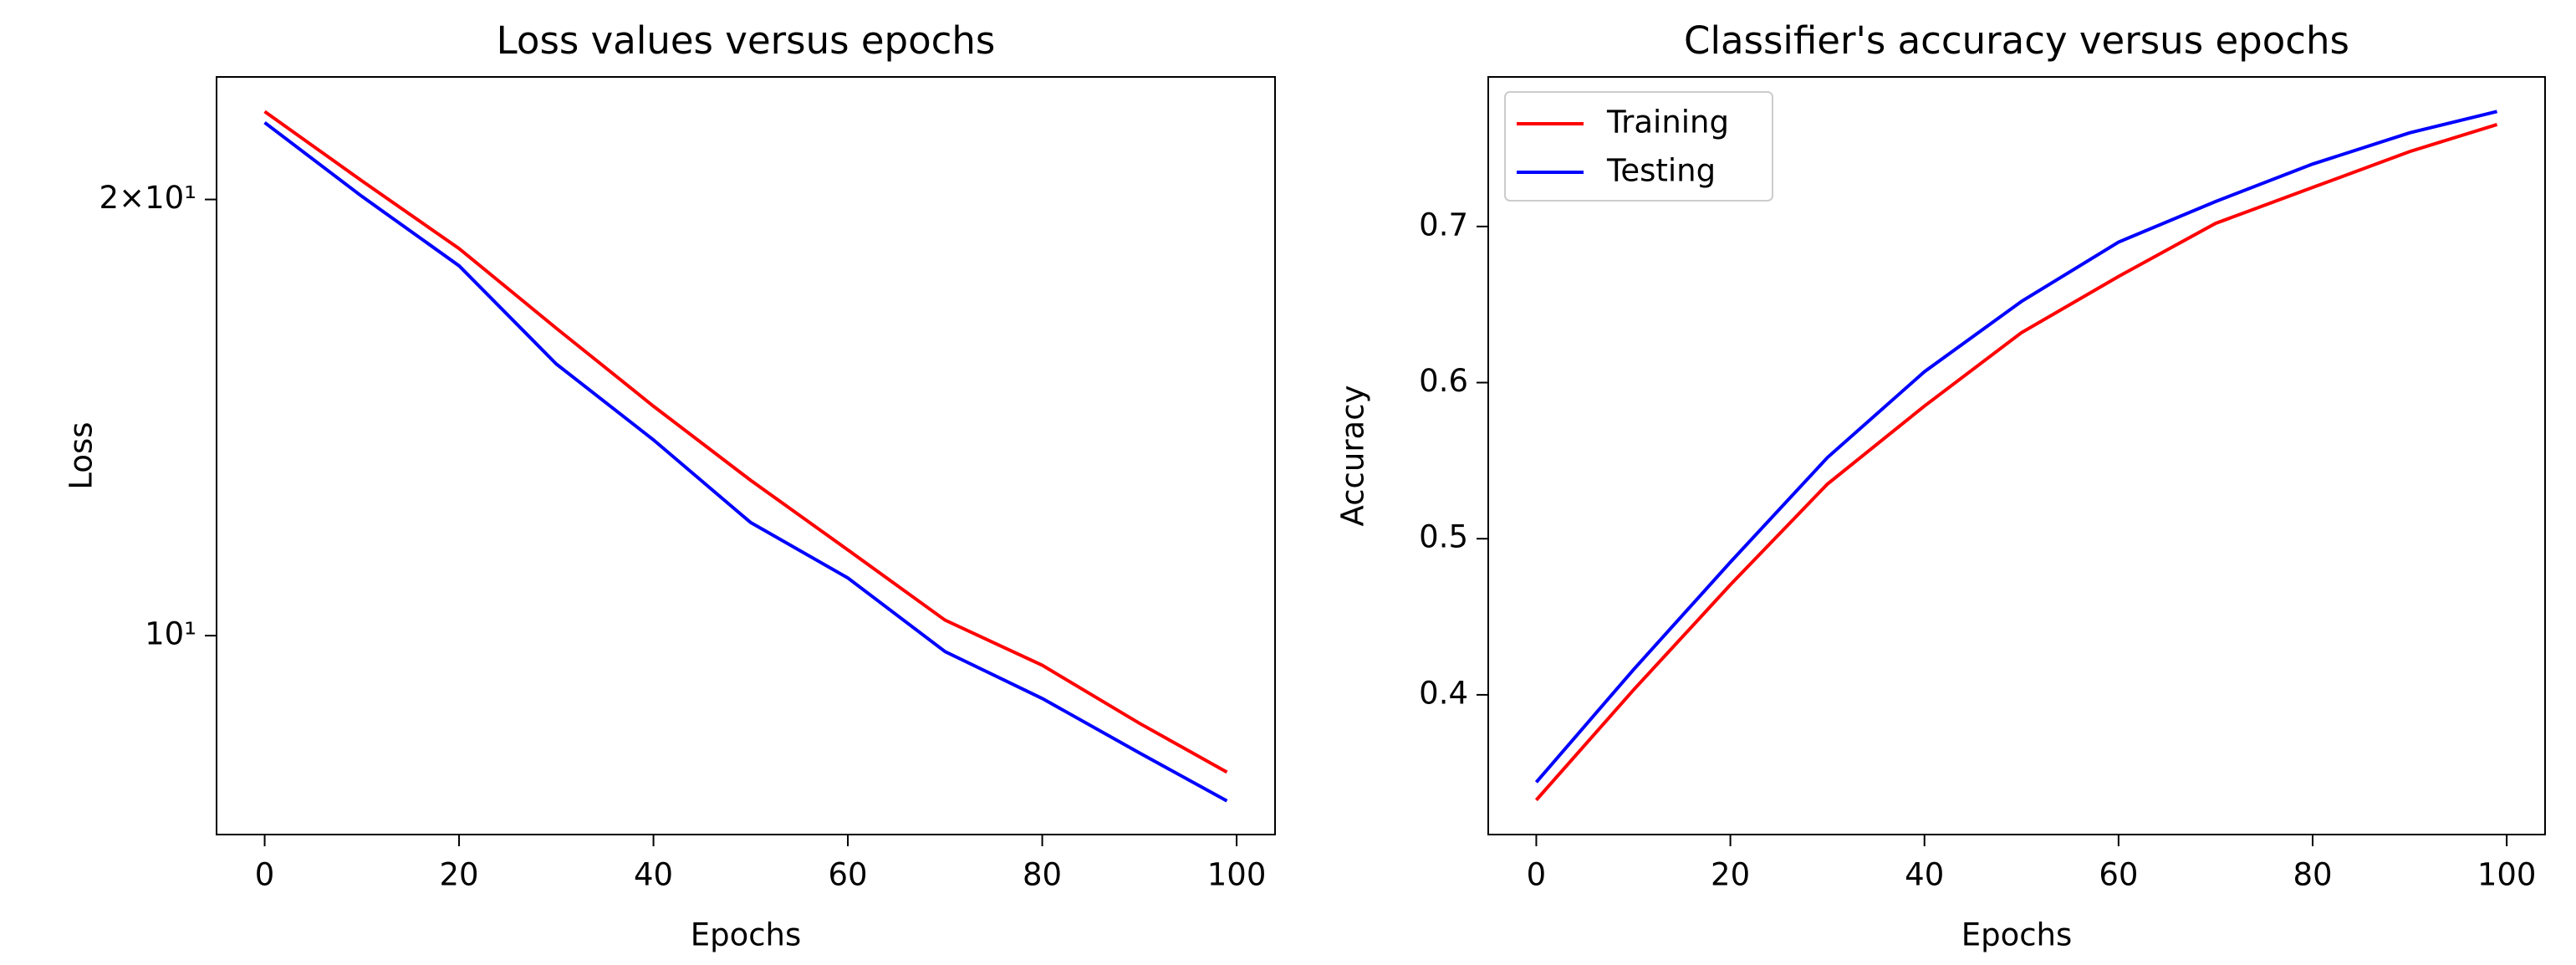 The width and height of the screenshot is (2576, 965). What do you see at coordinates (147, 198) in the screenshot?
I see `y-tick-label: 2×10¹` at bounding box center [147, 198].